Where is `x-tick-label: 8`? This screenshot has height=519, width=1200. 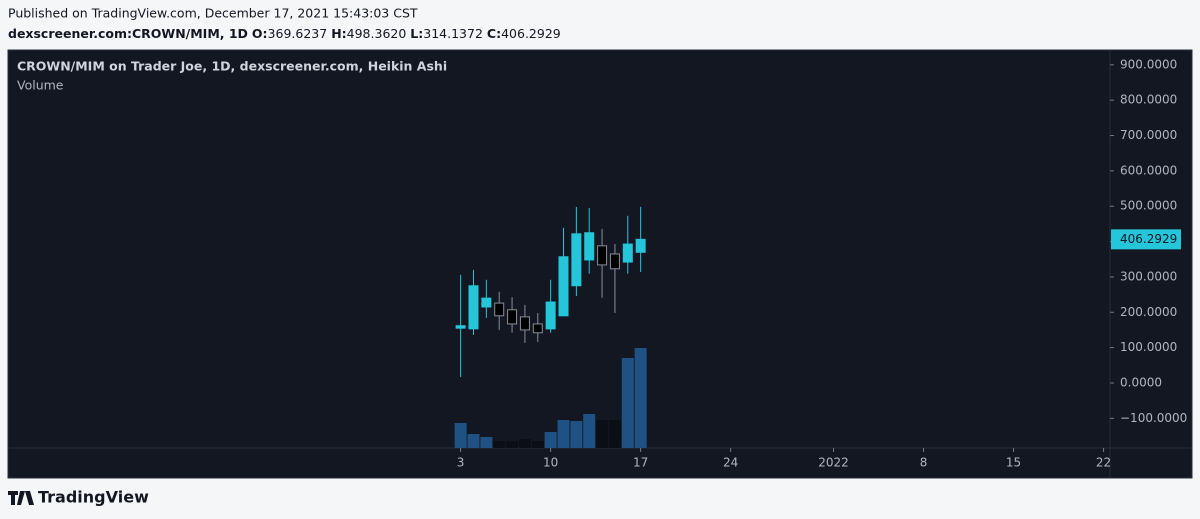 x-tick-label: 8 is located at coordinates (924, 463).